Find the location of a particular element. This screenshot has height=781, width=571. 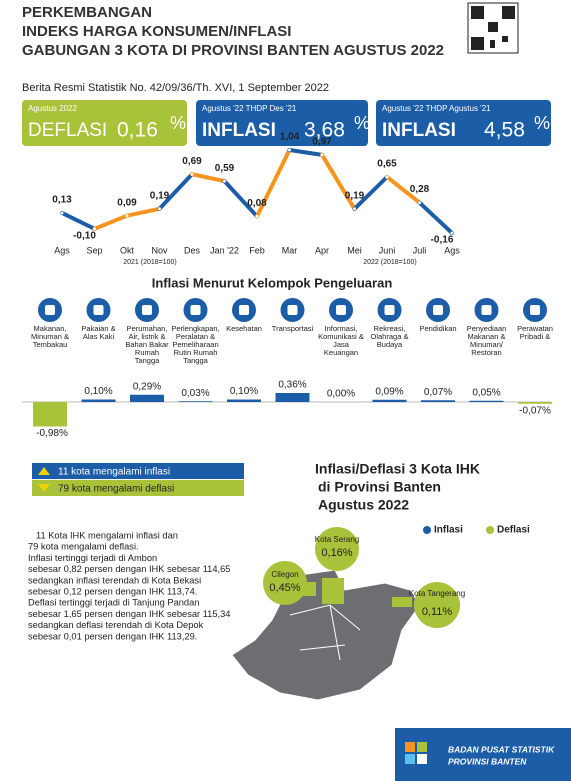

down-triangle is located at coordinates (44, 488).